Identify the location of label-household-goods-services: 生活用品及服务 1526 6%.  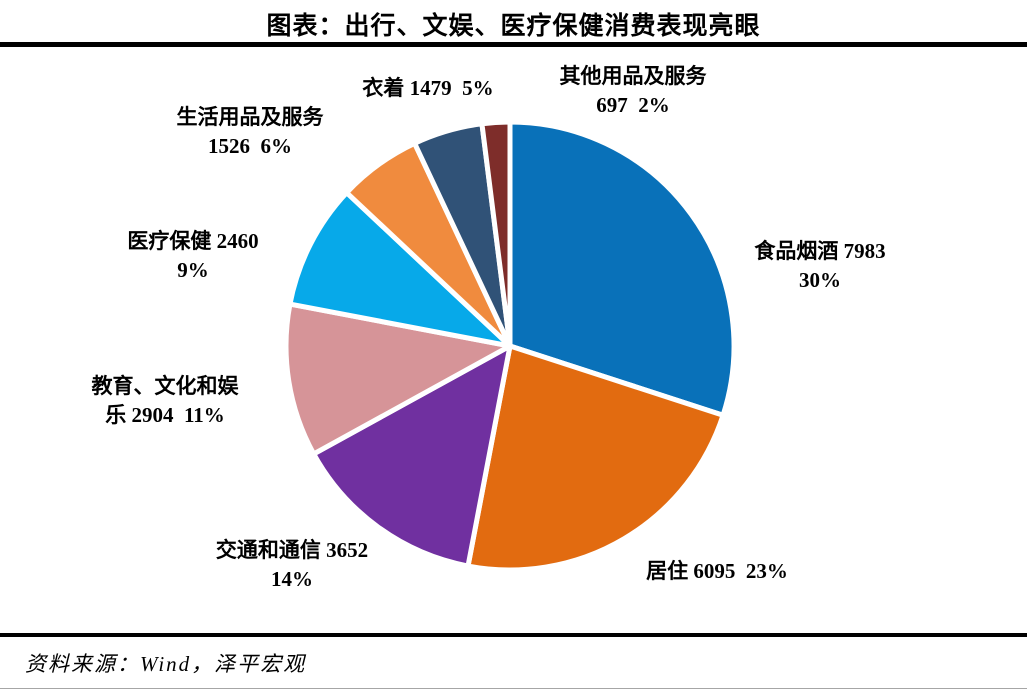
(250, 132).